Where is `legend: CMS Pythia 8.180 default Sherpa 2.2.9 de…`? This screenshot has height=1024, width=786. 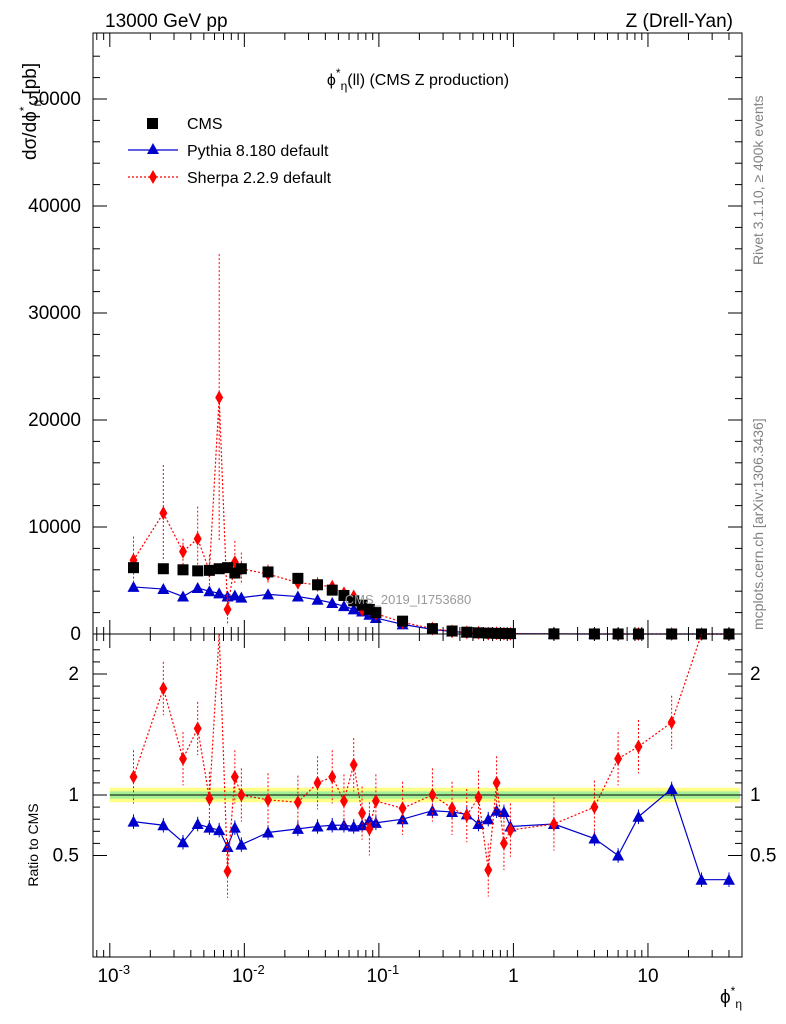 legend: CMS Pythia 8.180 default Sherpa 2.2.9 de… is located at coordinates (230, 151).